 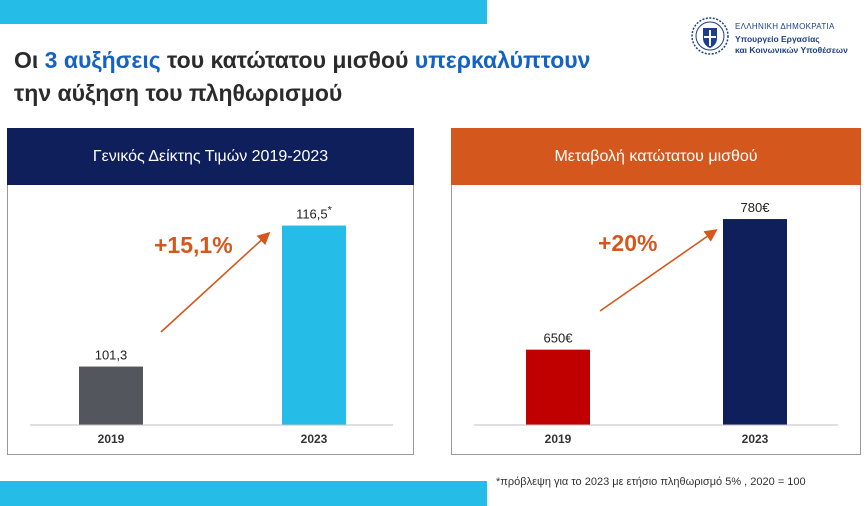 I want to click on title-line-2: την αύξηση του πληθωρισμού, so click(x=178, y=93).